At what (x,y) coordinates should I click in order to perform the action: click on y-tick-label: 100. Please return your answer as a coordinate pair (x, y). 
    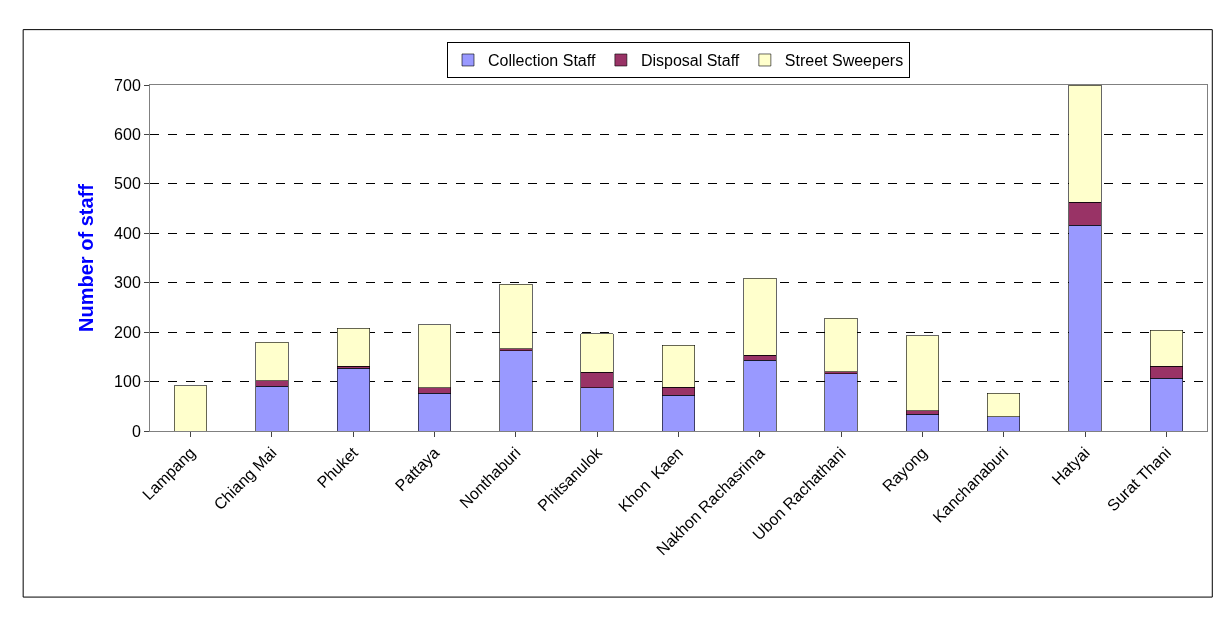
    Looking at the image, I should click on (127, 382).